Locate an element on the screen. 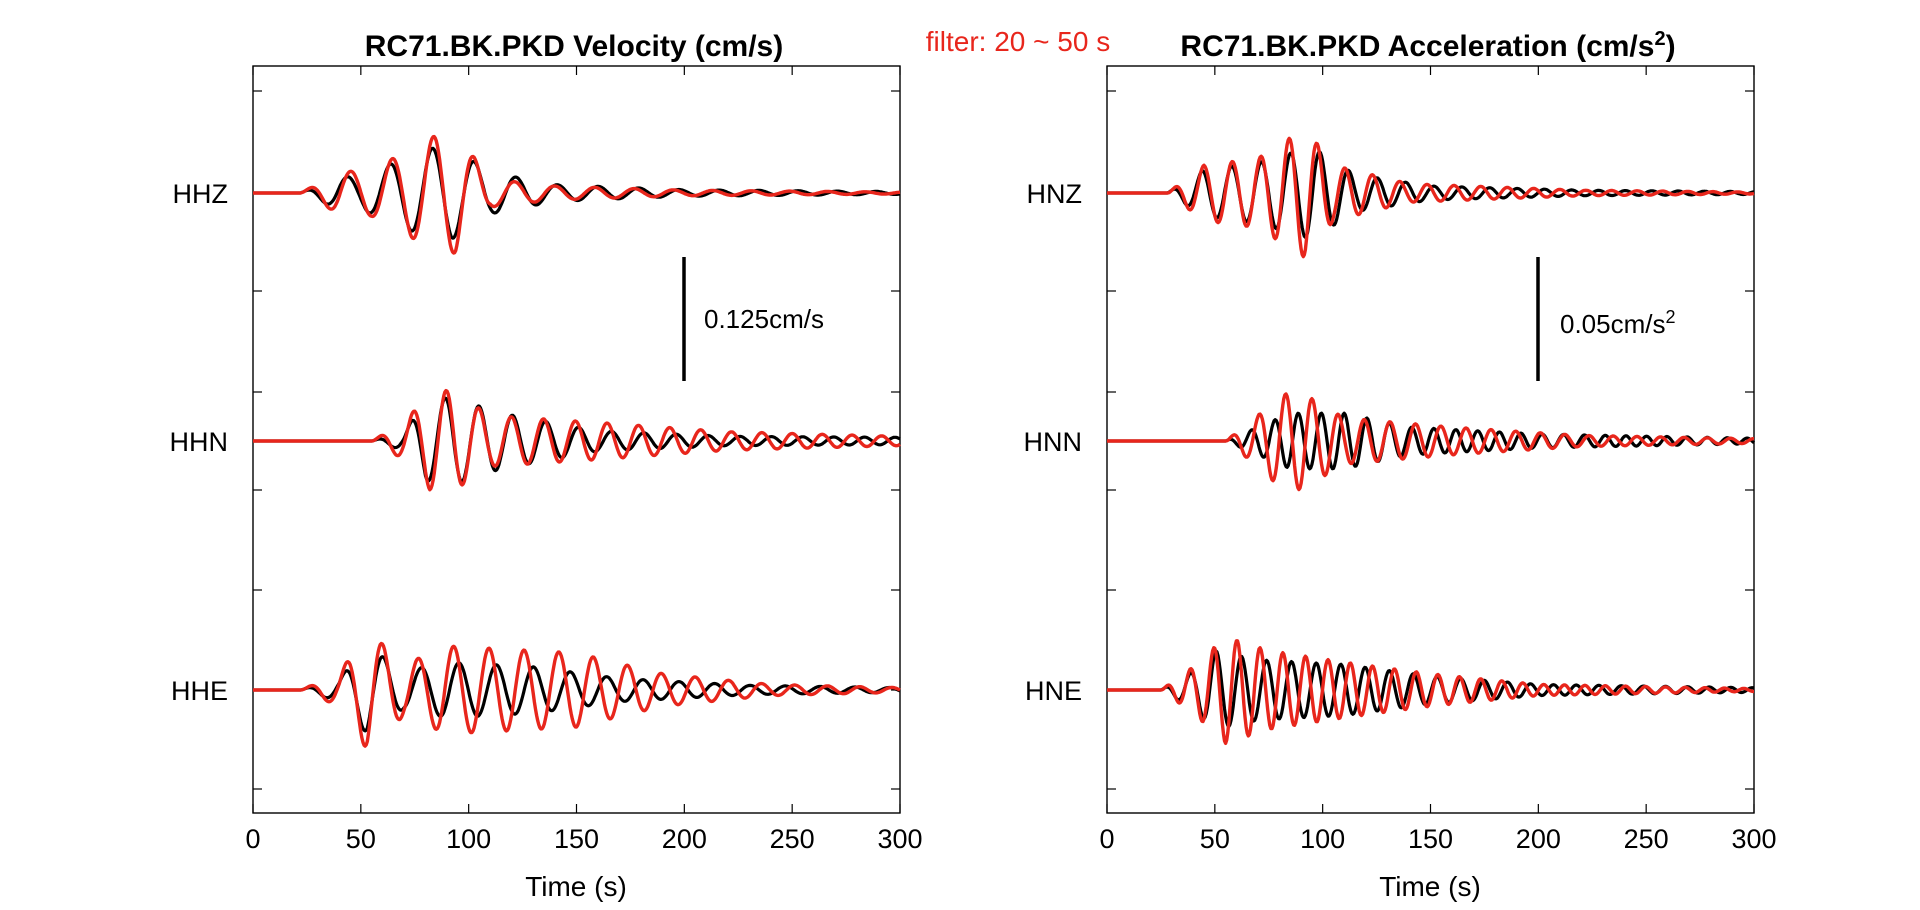  hhn-red-trace is located at coordinates (576, 440).